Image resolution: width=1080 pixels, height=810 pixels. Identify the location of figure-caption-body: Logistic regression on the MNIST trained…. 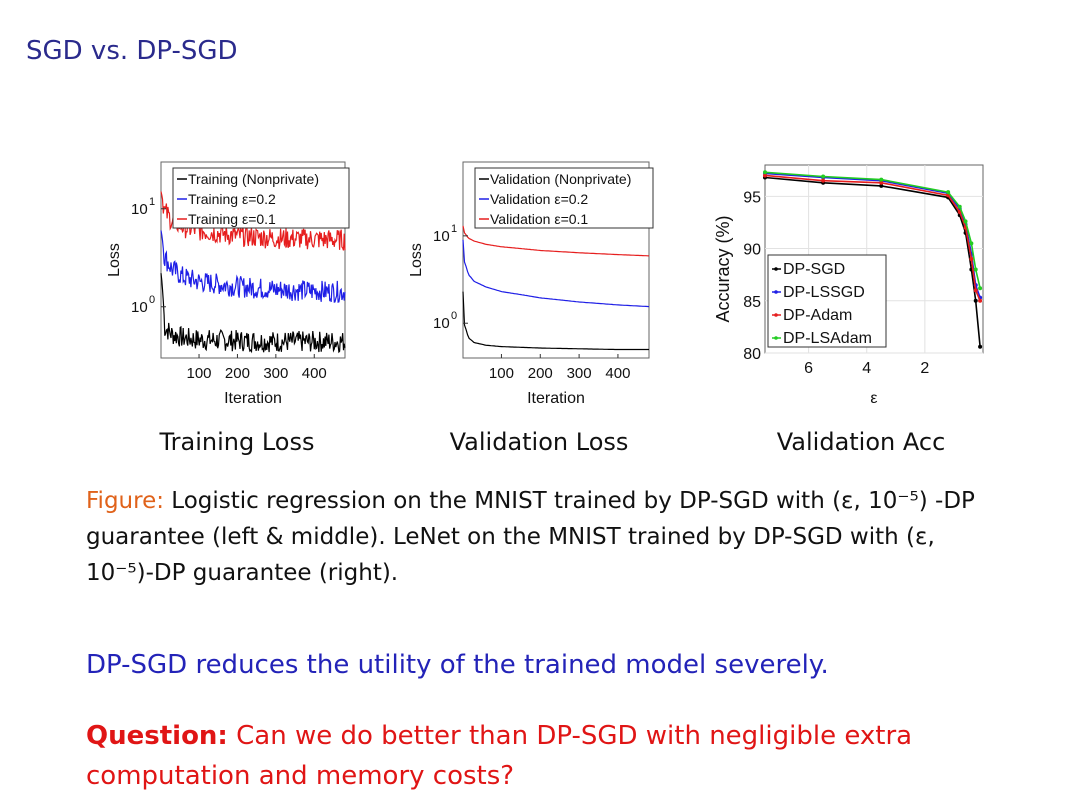
(530, 537).